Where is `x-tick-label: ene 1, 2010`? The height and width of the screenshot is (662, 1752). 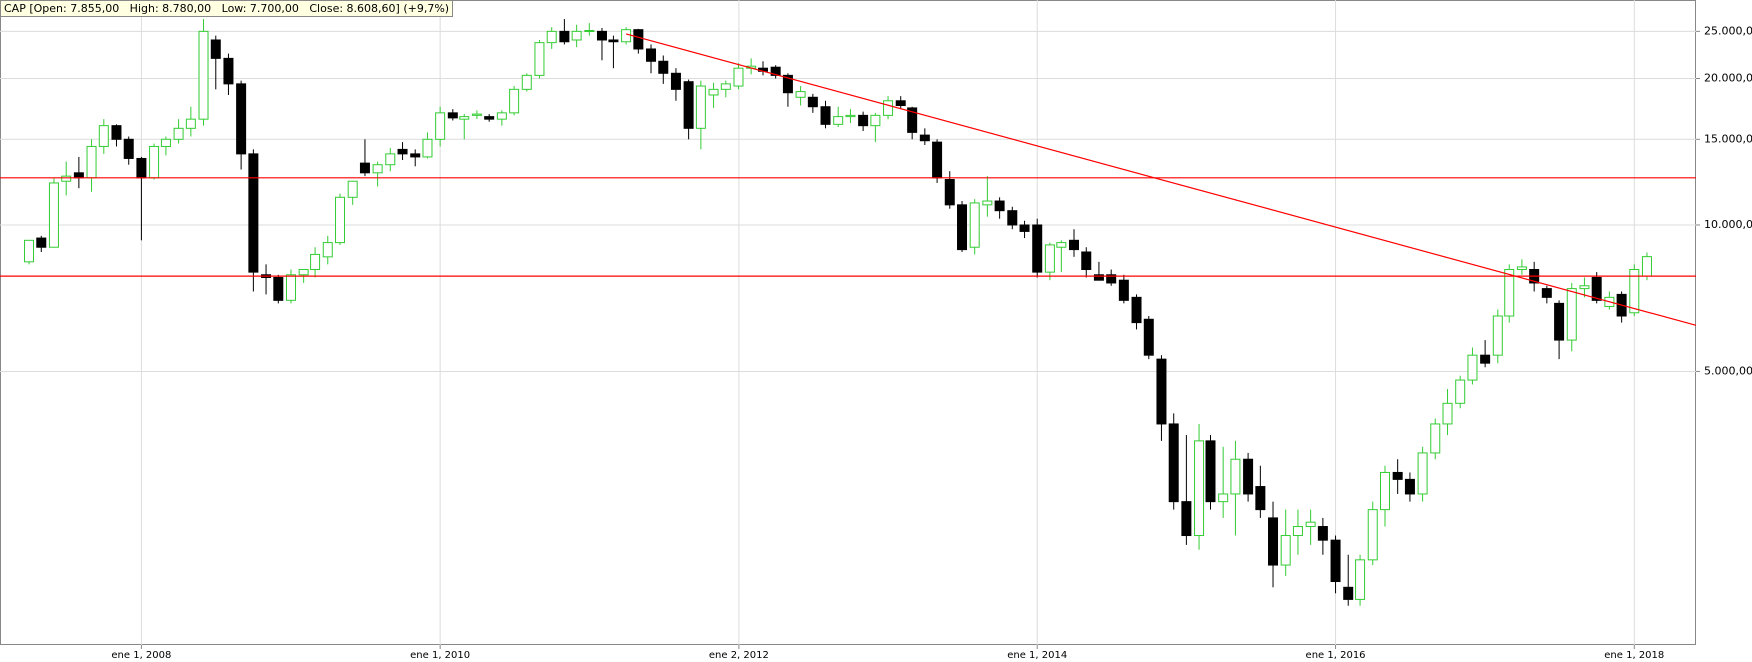
x-tick-label: ene 1, 2010 is located at coordinates (440, 655).